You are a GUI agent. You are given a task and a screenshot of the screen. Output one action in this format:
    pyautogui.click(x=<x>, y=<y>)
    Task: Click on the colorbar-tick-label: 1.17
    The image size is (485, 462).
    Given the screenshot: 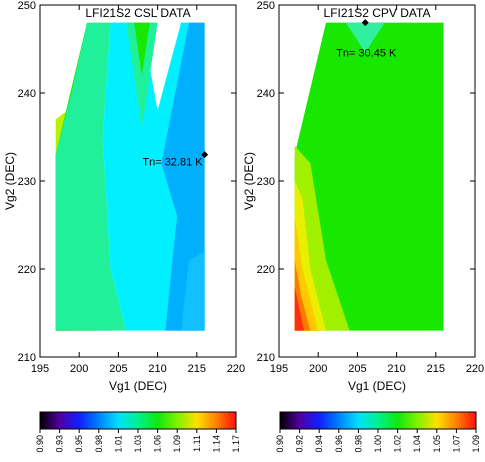 What is the action you would take?
    pyautogui.click(x=236, y=444)
    